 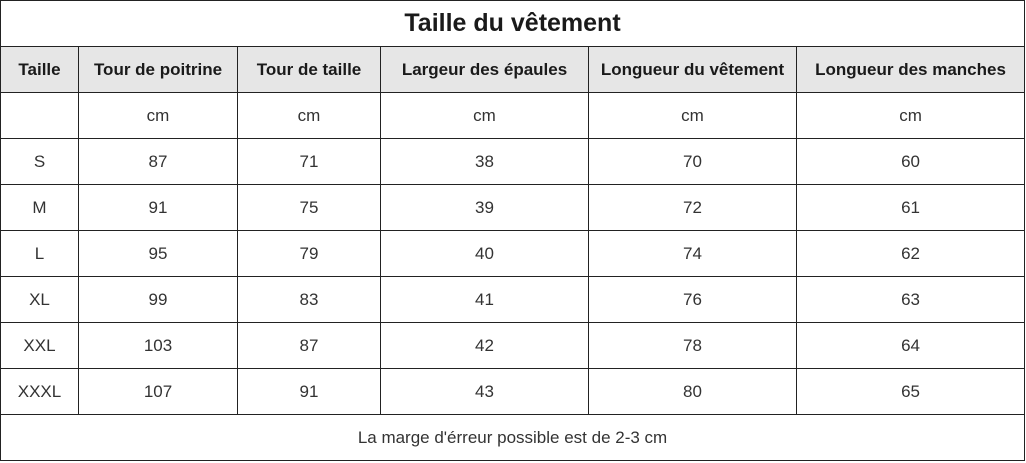 I want to click on table-cell: 42, so click(x=484, y=345).